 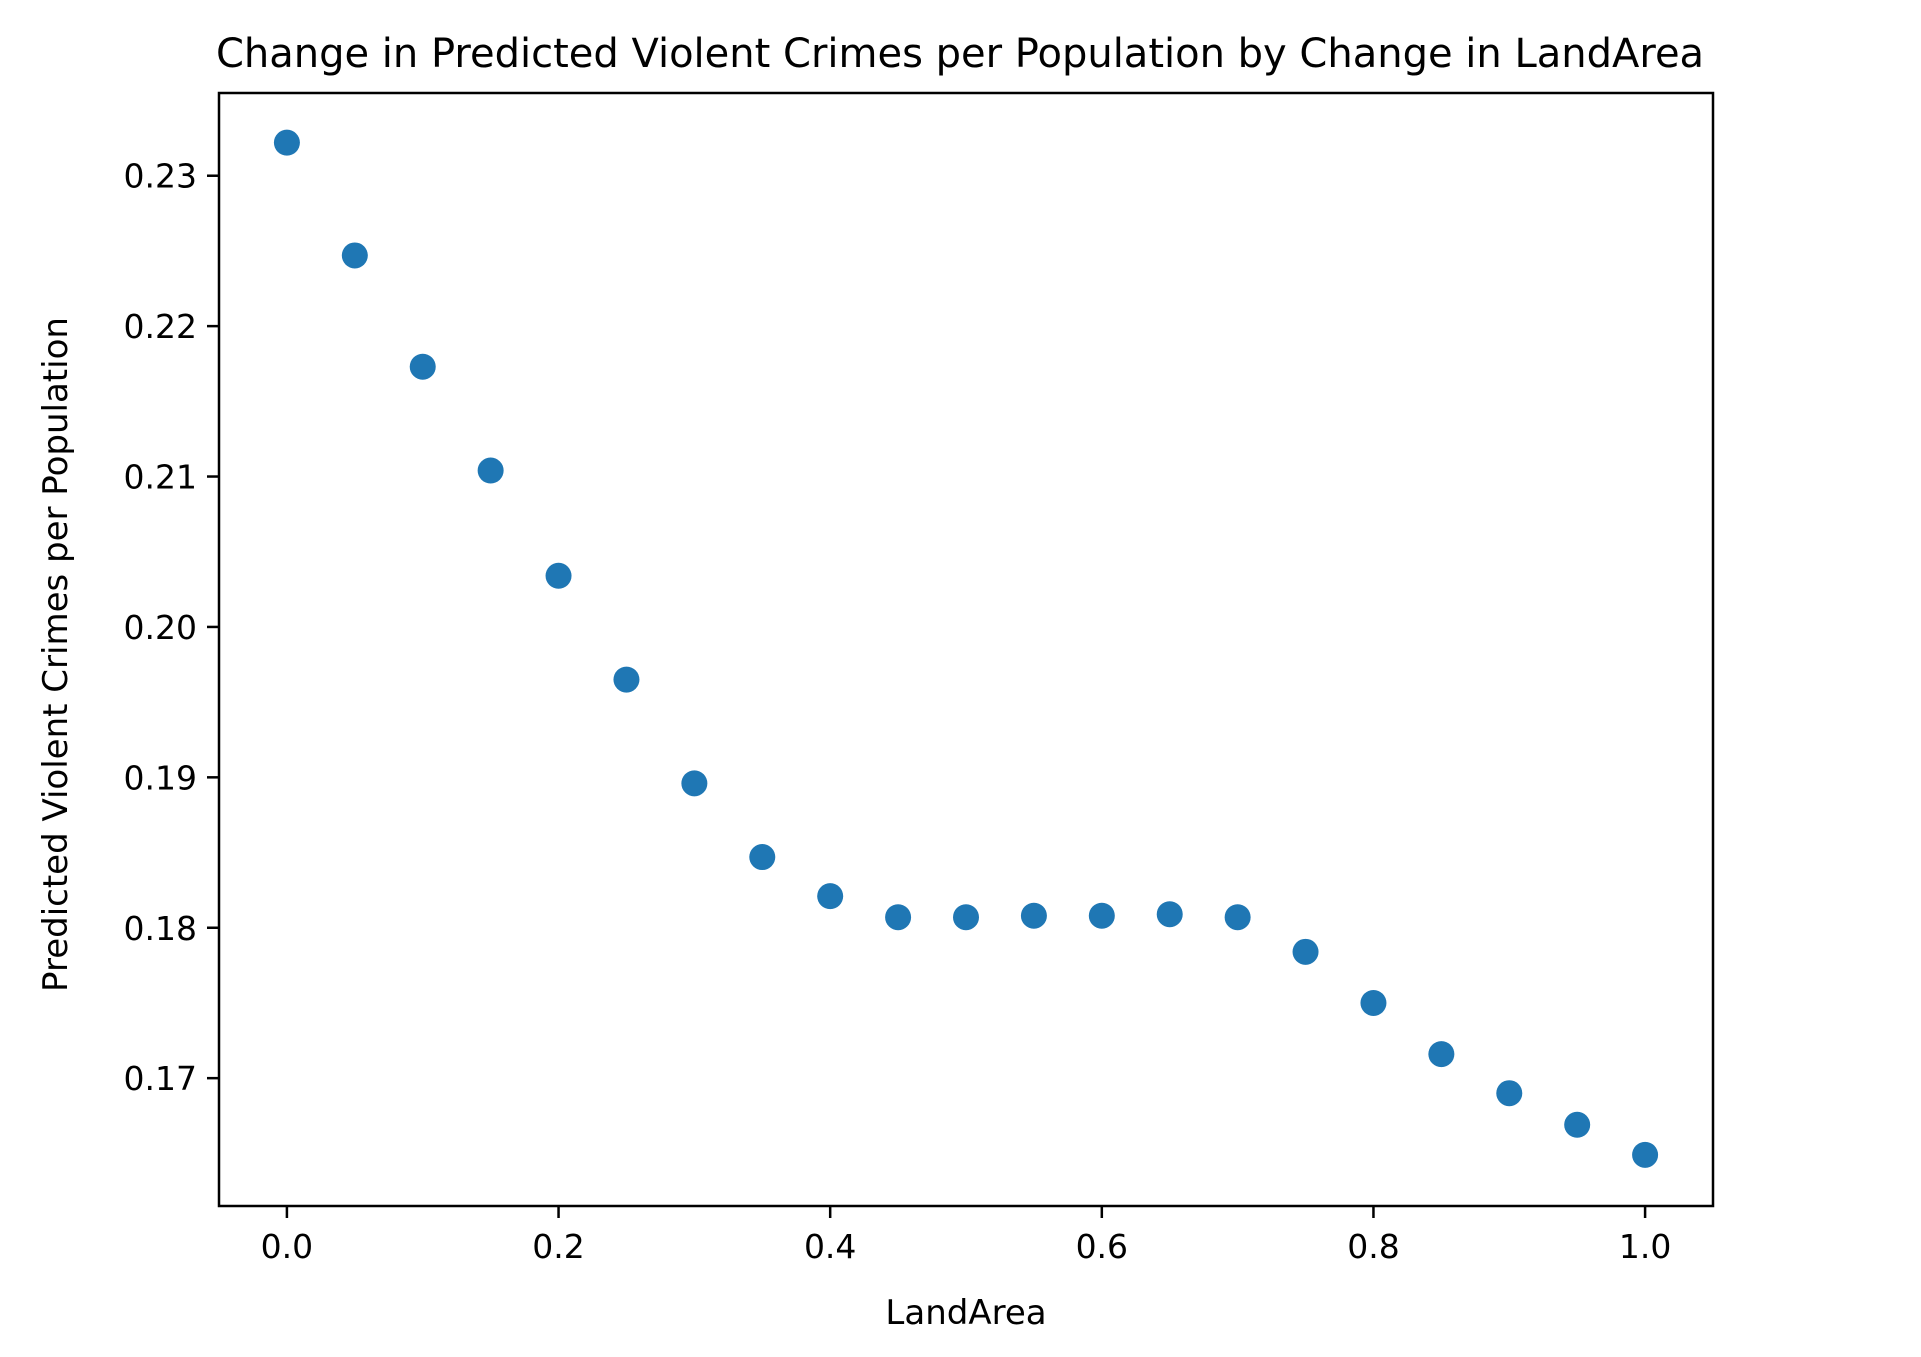 What do you see at coordinates (965, 1313) in the screenshot?
I see `x-axis-label: LandArea` at bounding box center [965, 1313].